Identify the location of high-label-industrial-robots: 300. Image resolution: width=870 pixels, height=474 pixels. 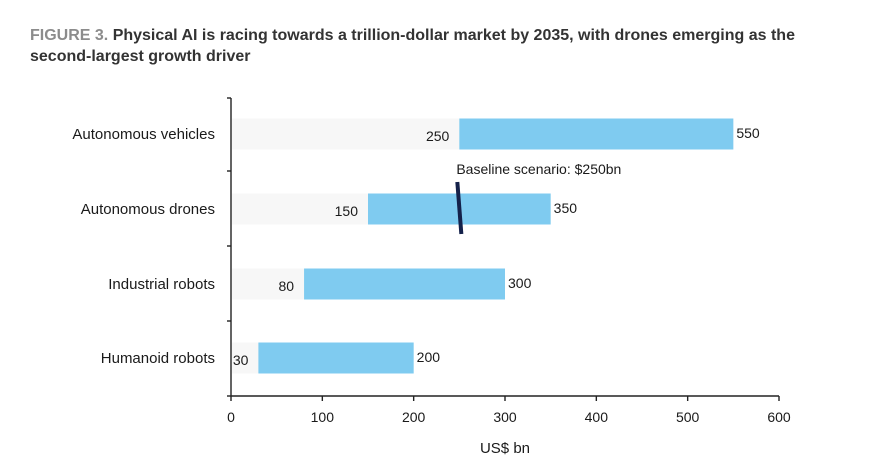
(520, 283).